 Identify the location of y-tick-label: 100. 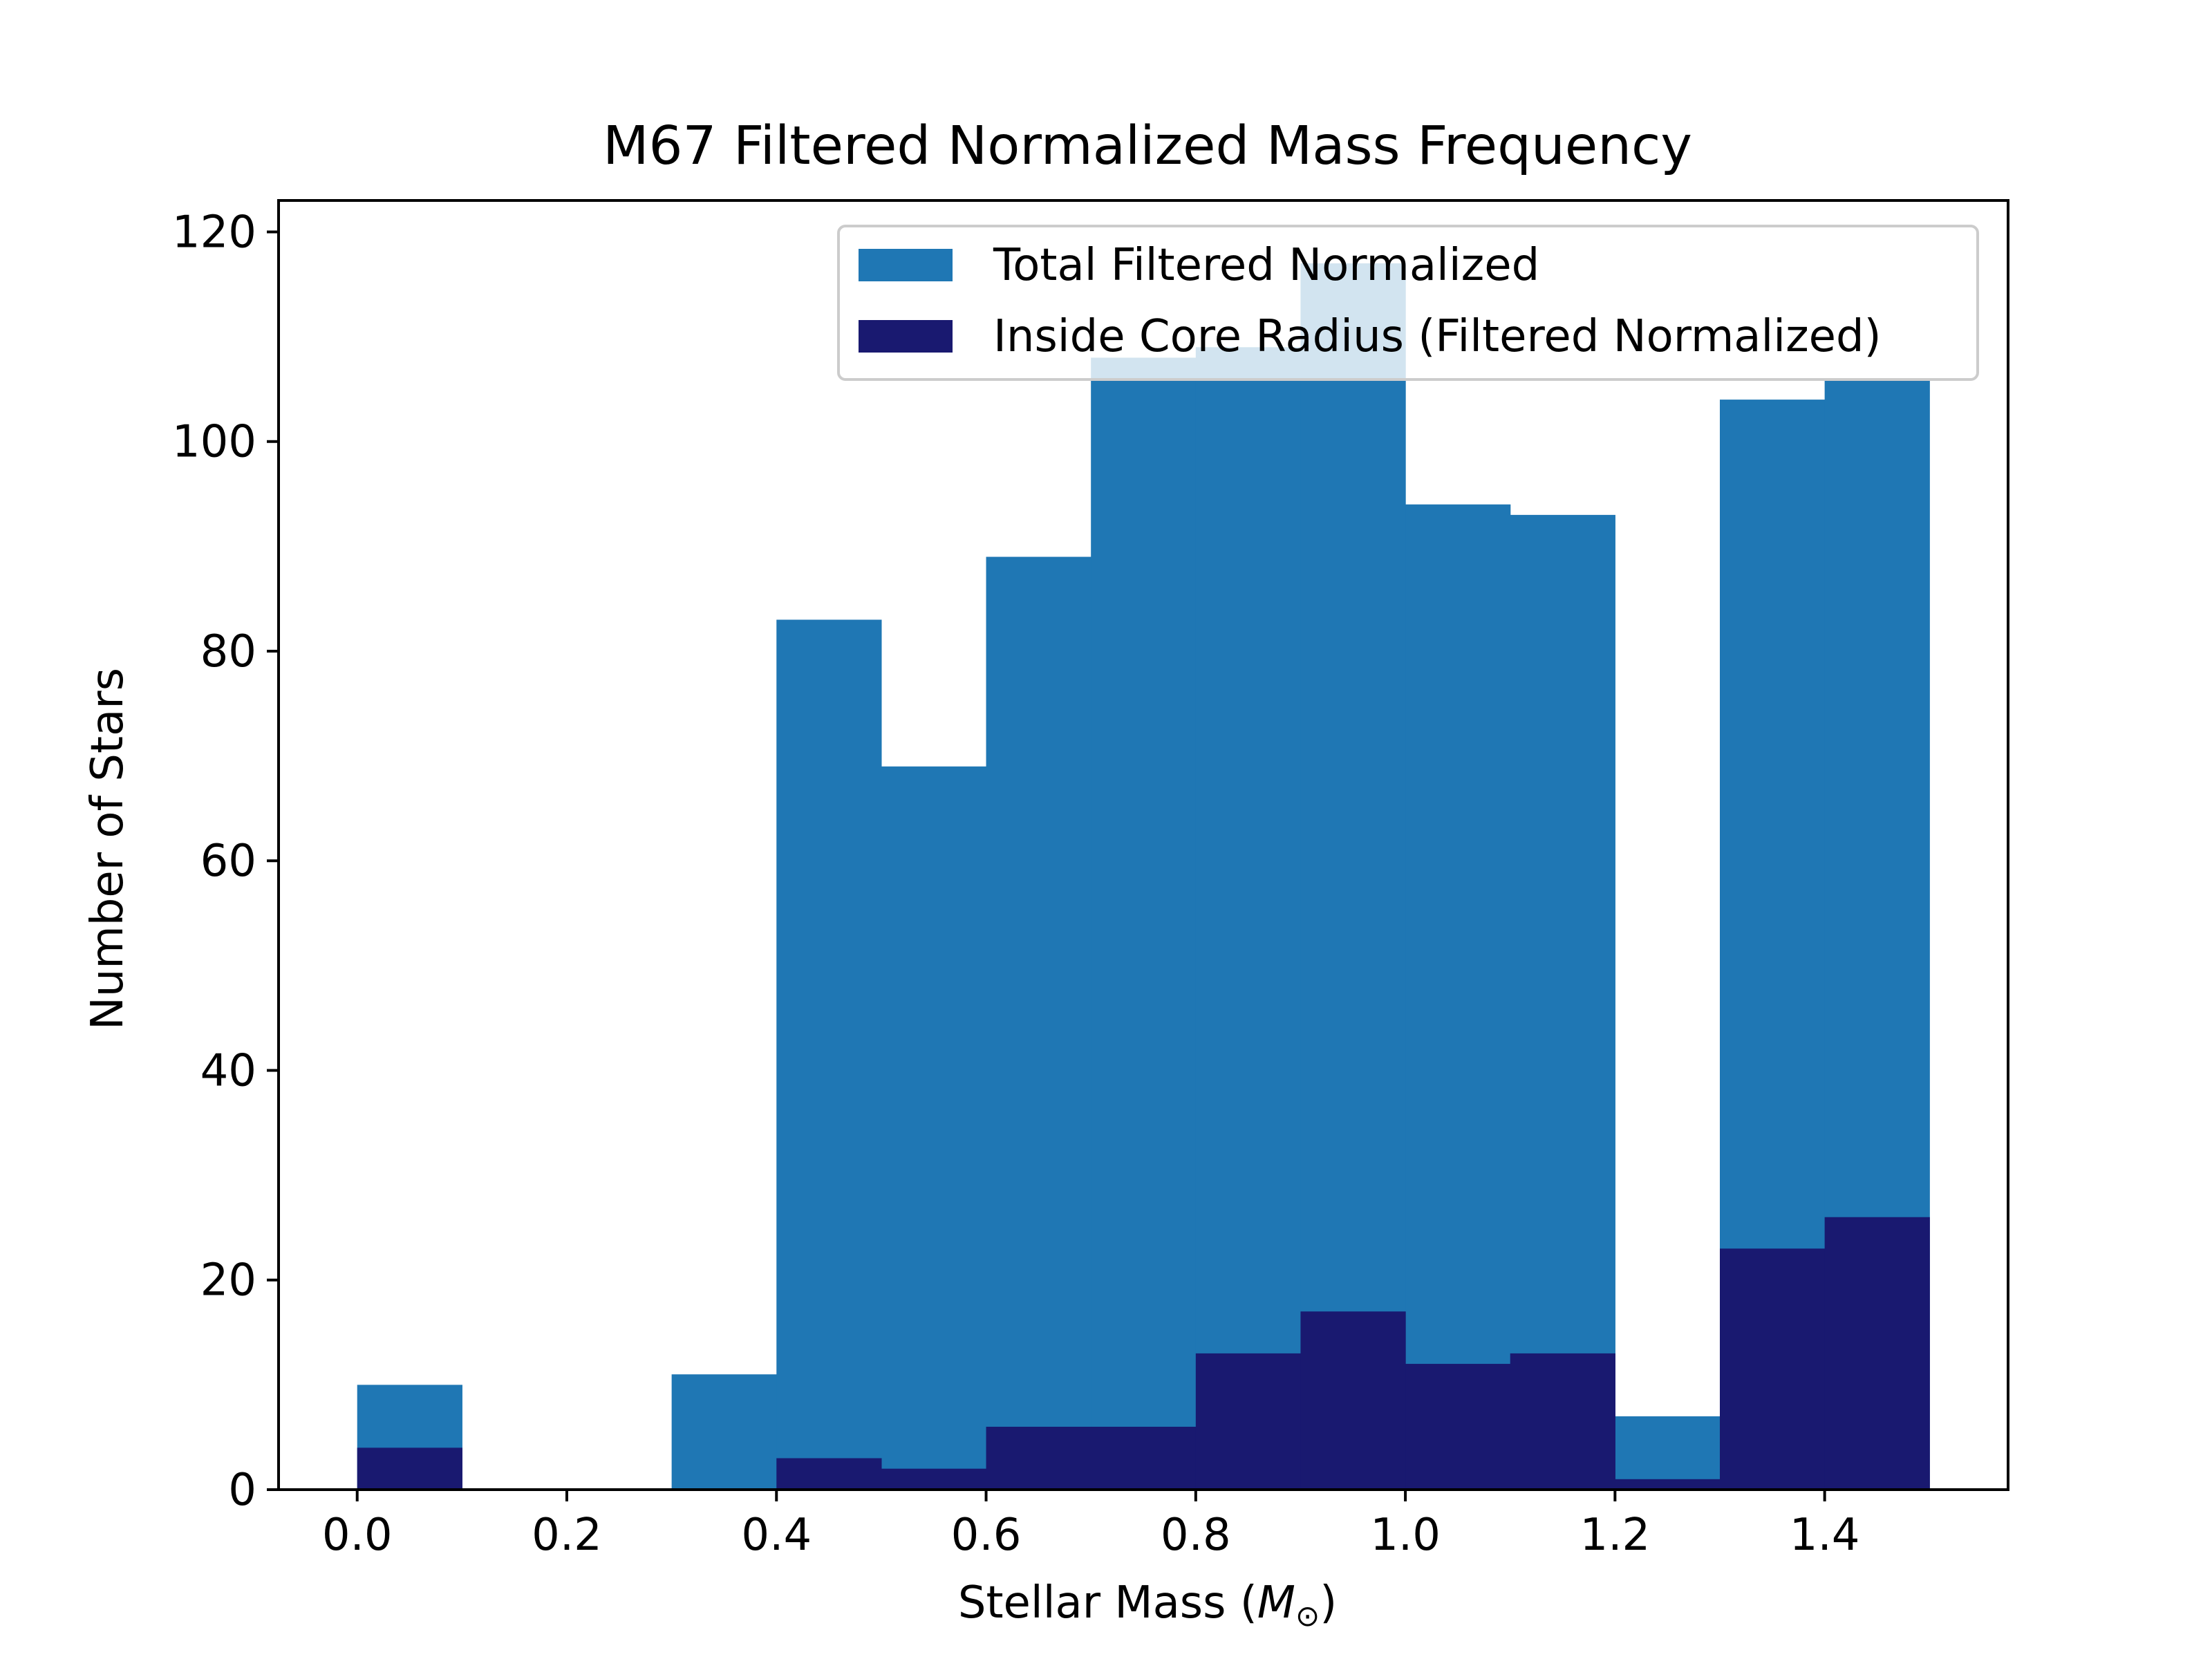
(214, 442).